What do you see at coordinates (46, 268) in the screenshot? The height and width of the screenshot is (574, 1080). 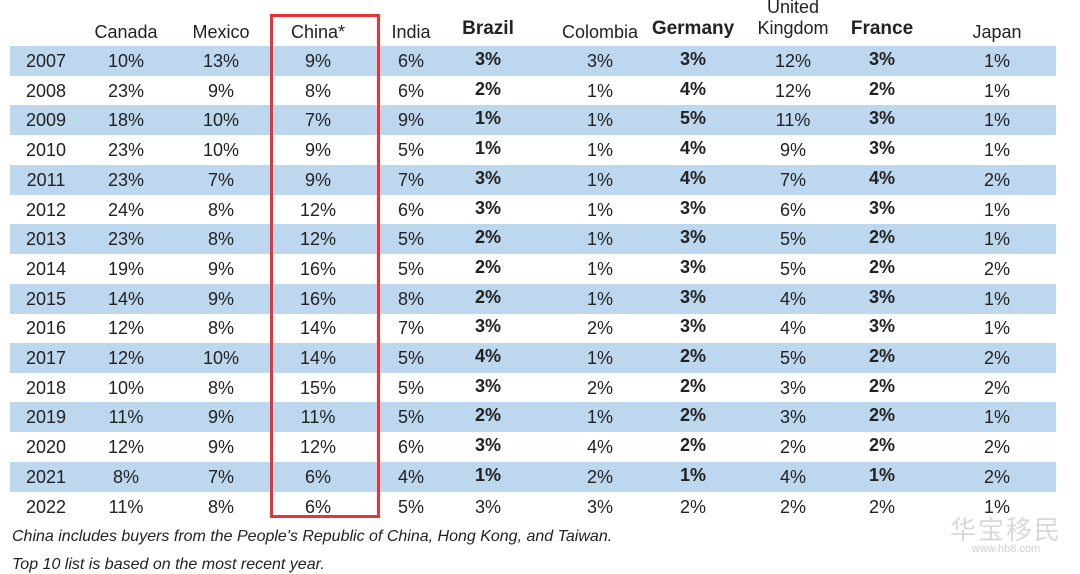 I see `row-year-label: 2014` at bounding box center [46, 268].